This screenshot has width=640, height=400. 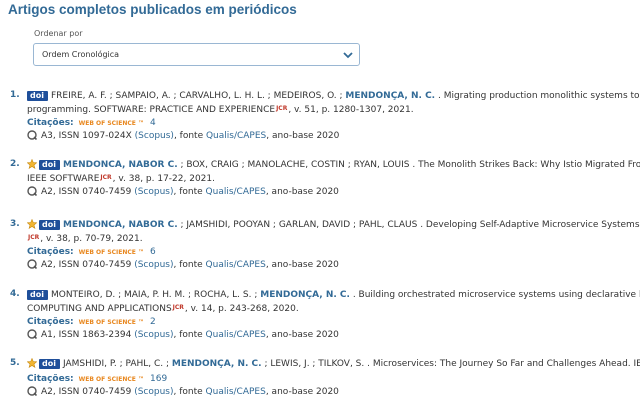 What do you see at coordinates (153, 252) in the screenshot?
I see `citations-count: 6` at bounding box center [153, 252].